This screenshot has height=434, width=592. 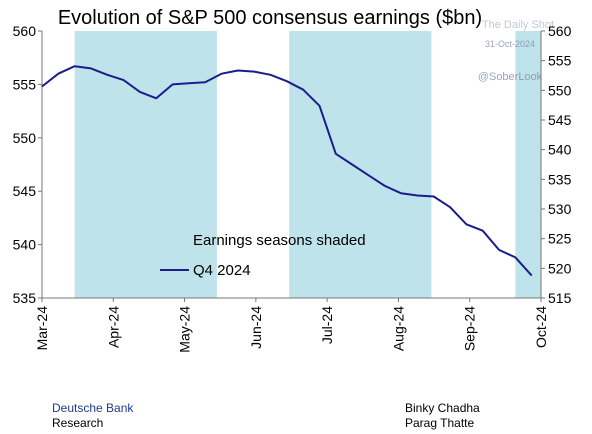 What do you see at coordinates (560, 61) in the screenshot?
I see `y-right-tick-label-555: 555` at bounding box center [560, 61].